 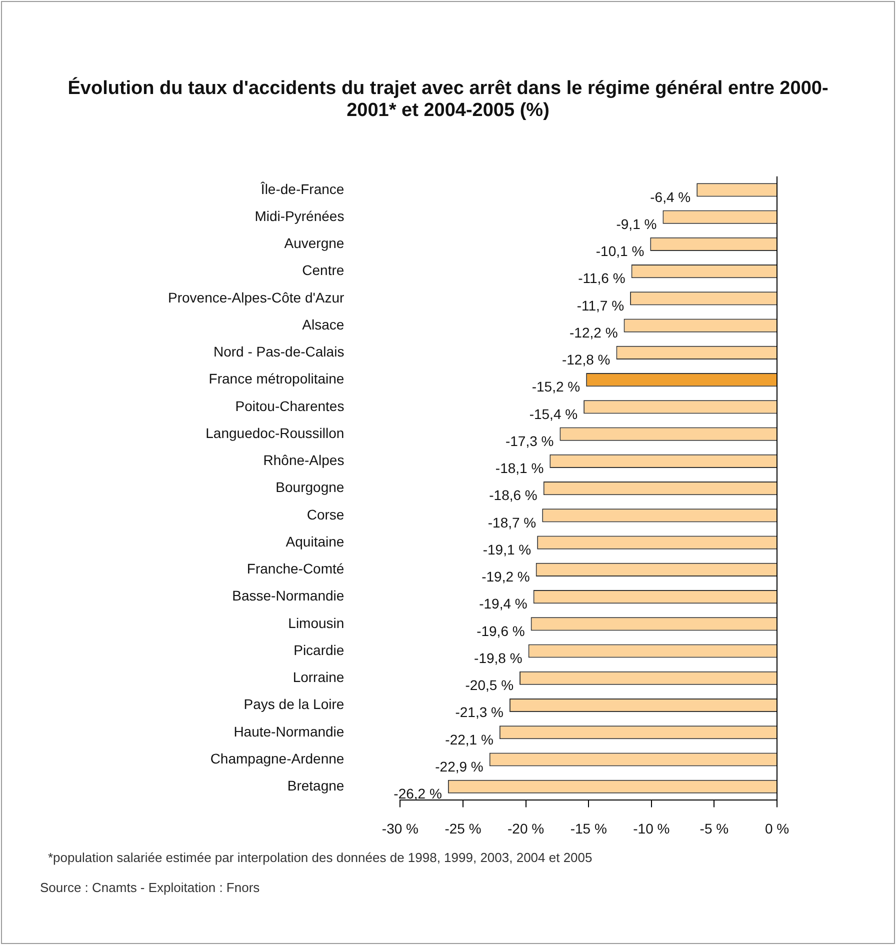 What do you see at coordinates (594, 332) in the screenshot?
I see `data-label: -12,2 %` at bounding box center [594, 332].